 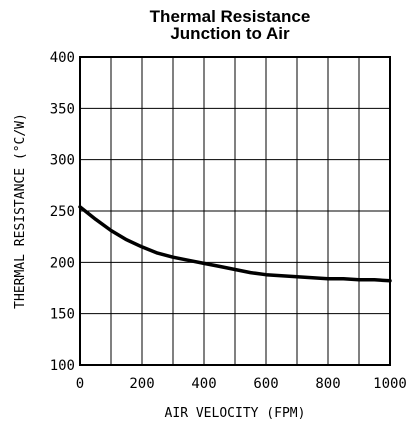 I want to click on y-tick-label-200: 200, so click(x=62, y=263).